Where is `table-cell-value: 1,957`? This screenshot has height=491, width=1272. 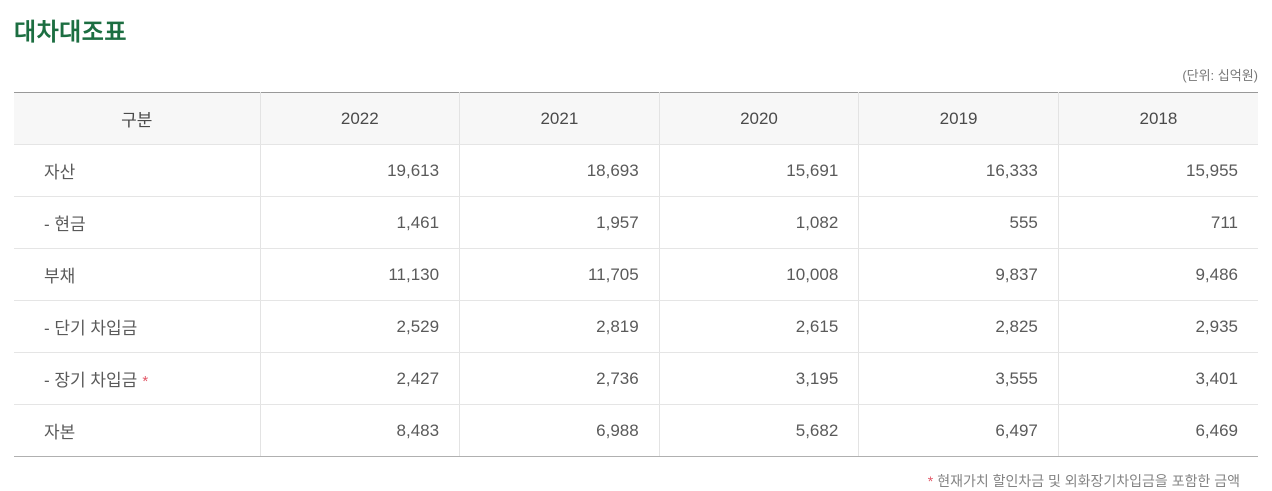 table-cell-value: 1,957 is located at coordinates (559, 222).